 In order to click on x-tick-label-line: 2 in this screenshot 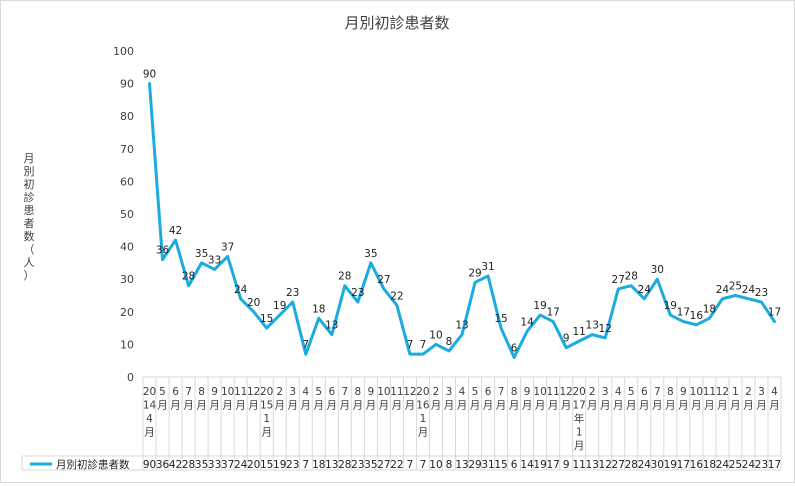, I will do `click(592, 392)`.